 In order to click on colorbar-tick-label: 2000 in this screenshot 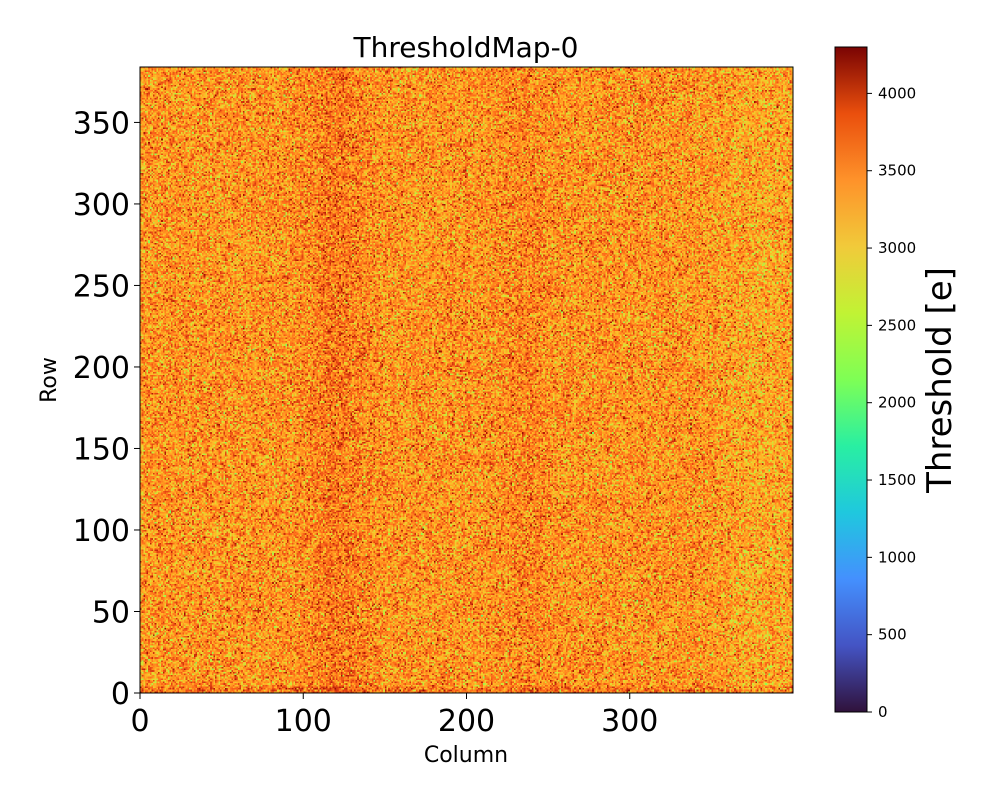, I will do `click(897, 403)`.